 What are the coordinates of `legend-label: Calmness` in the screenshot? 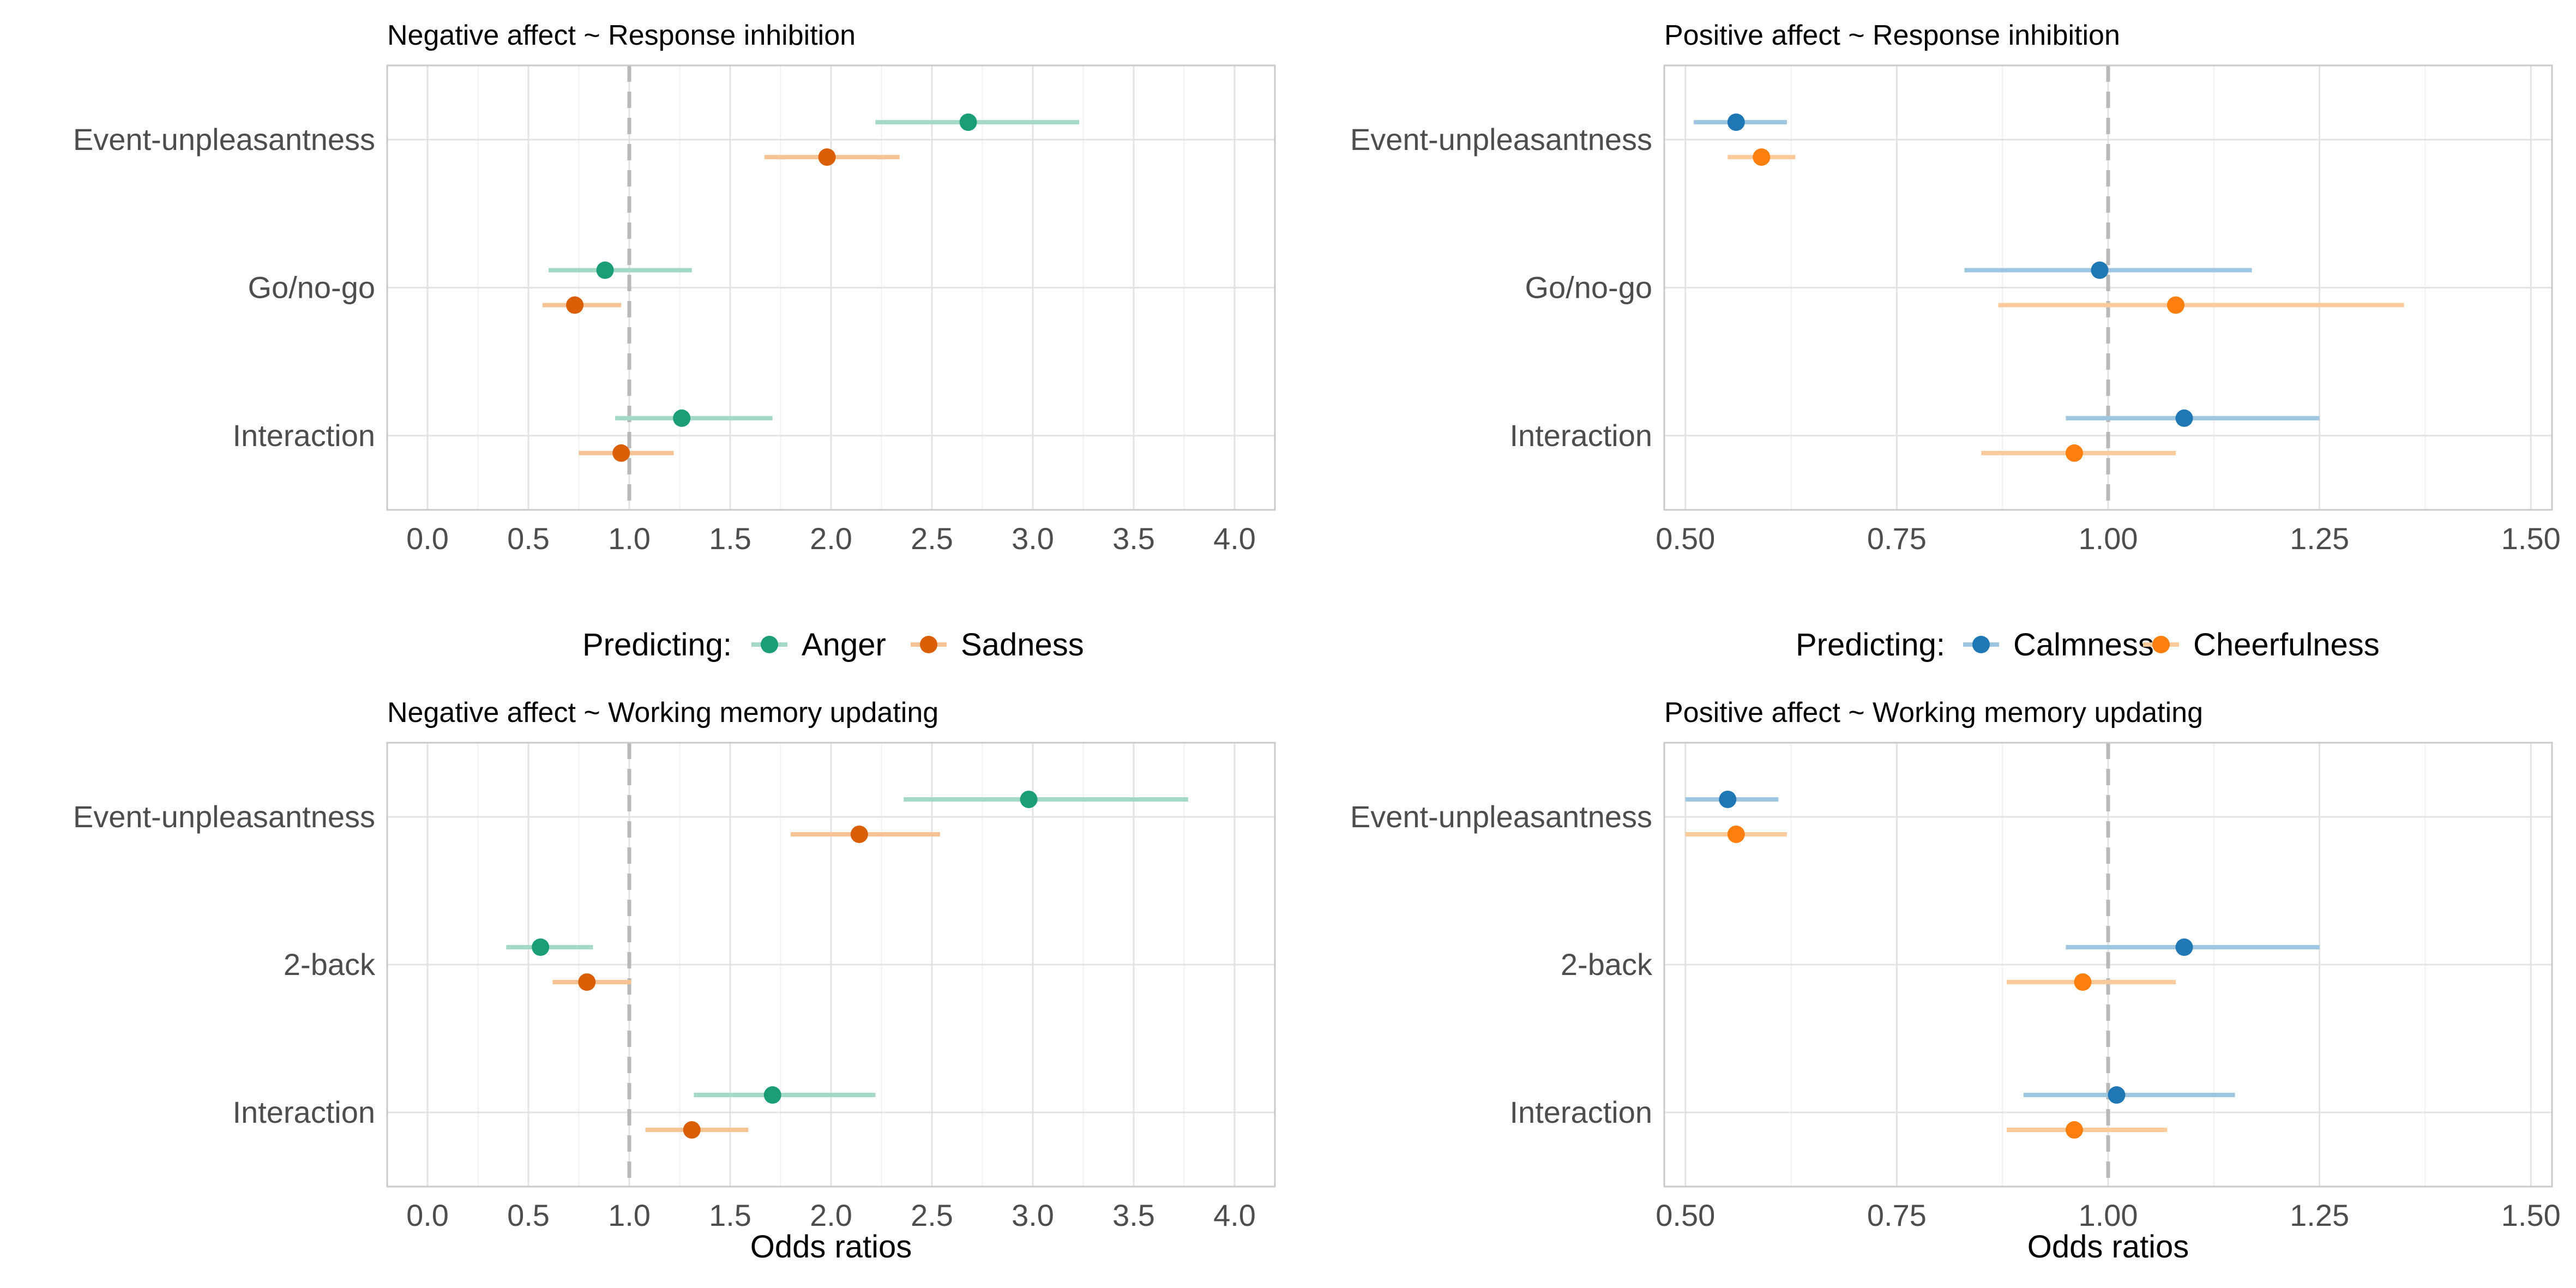 It's located at (2083, 645).